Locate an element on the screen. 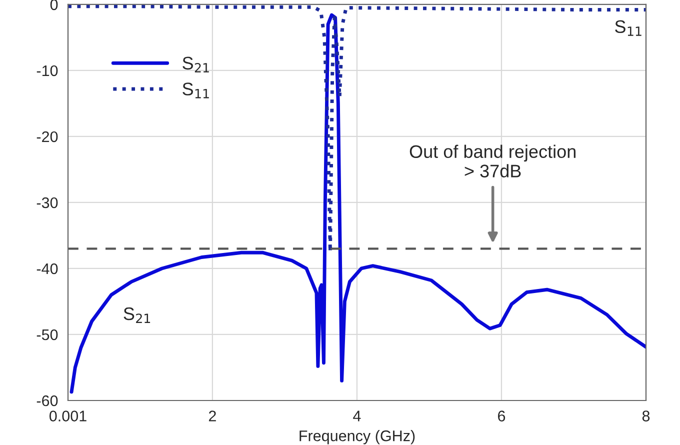  y-tick-label: -50 is located at coordinates (47, 334).